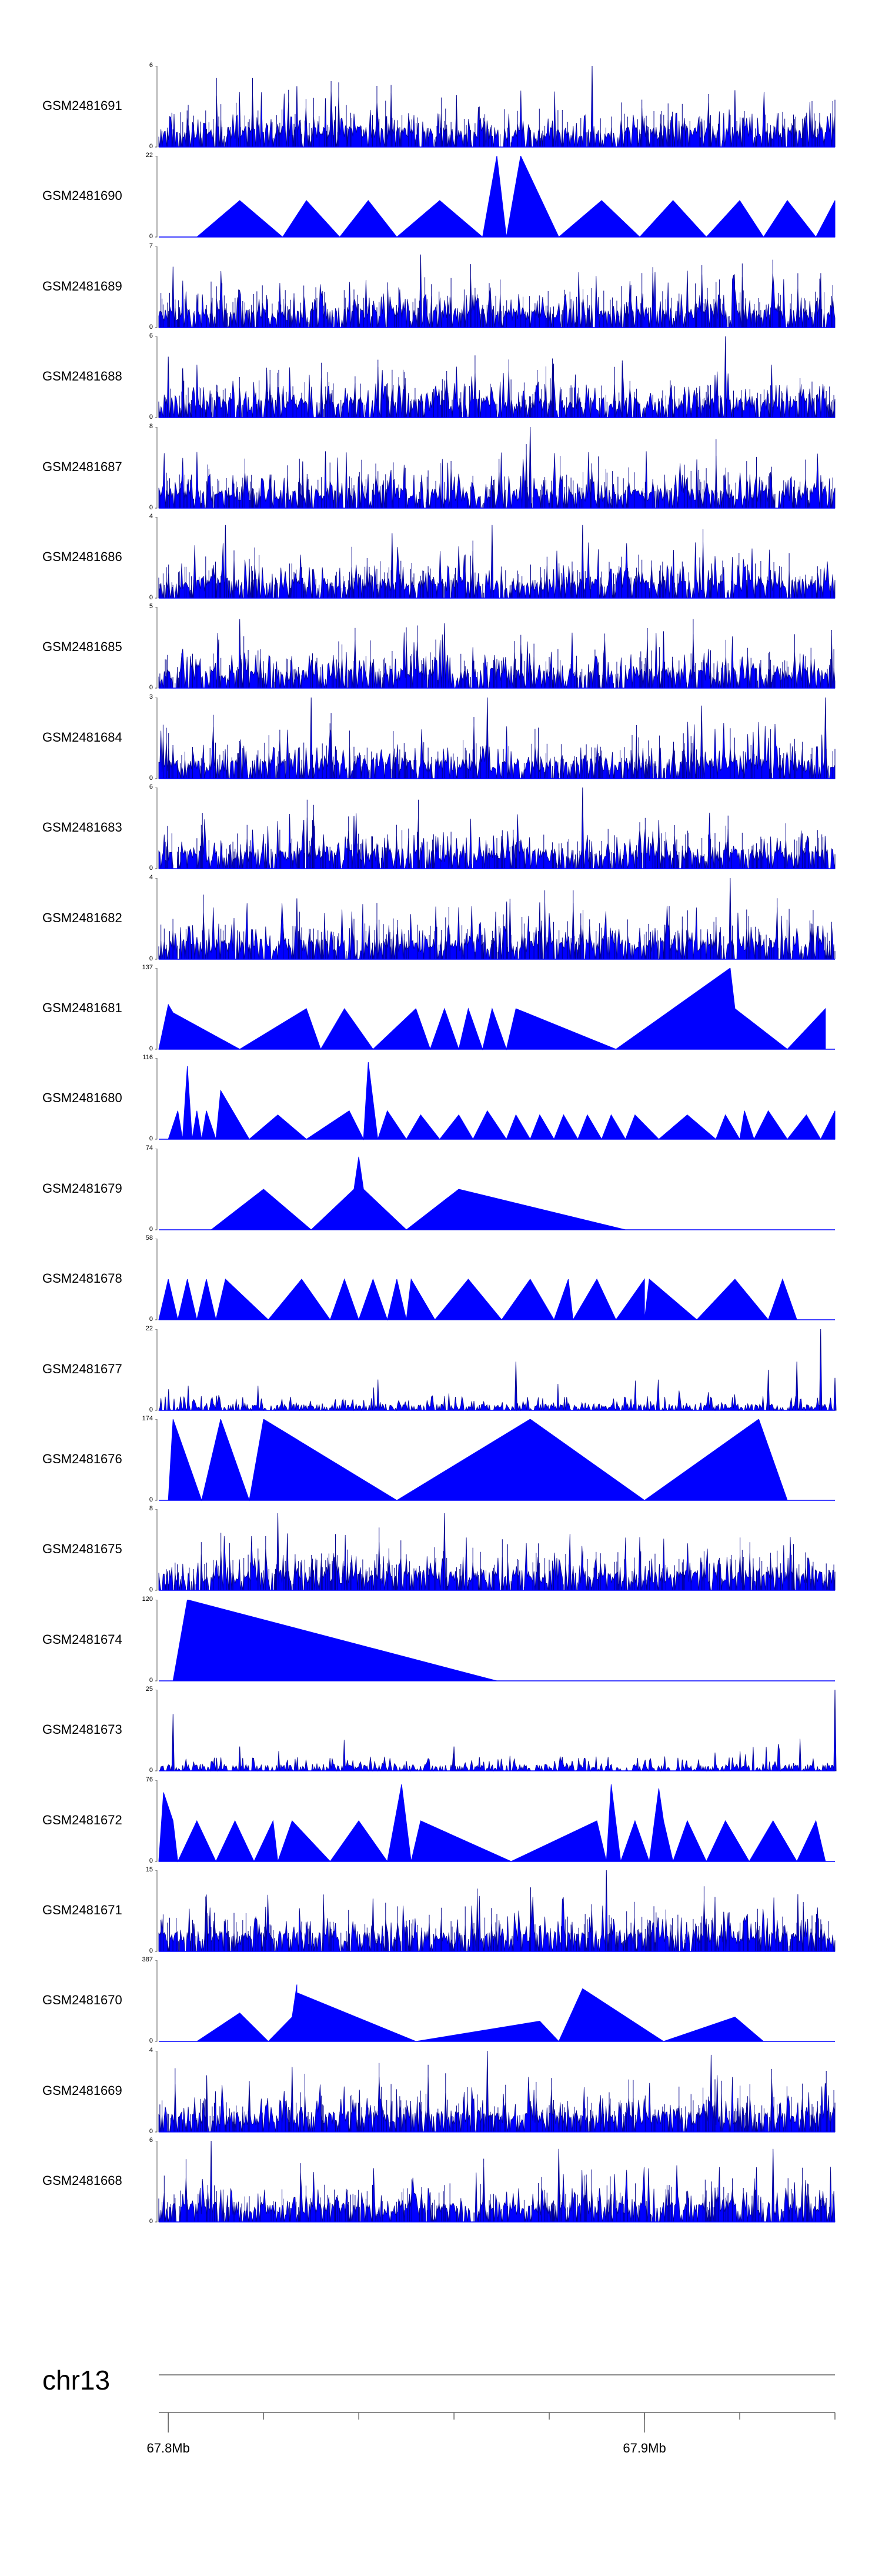 The height and width of the screenshot is (2576, 882). Describe the element at coordinates (147, 1599) in the screenshot. I see `y-max-label: 120` at that location.